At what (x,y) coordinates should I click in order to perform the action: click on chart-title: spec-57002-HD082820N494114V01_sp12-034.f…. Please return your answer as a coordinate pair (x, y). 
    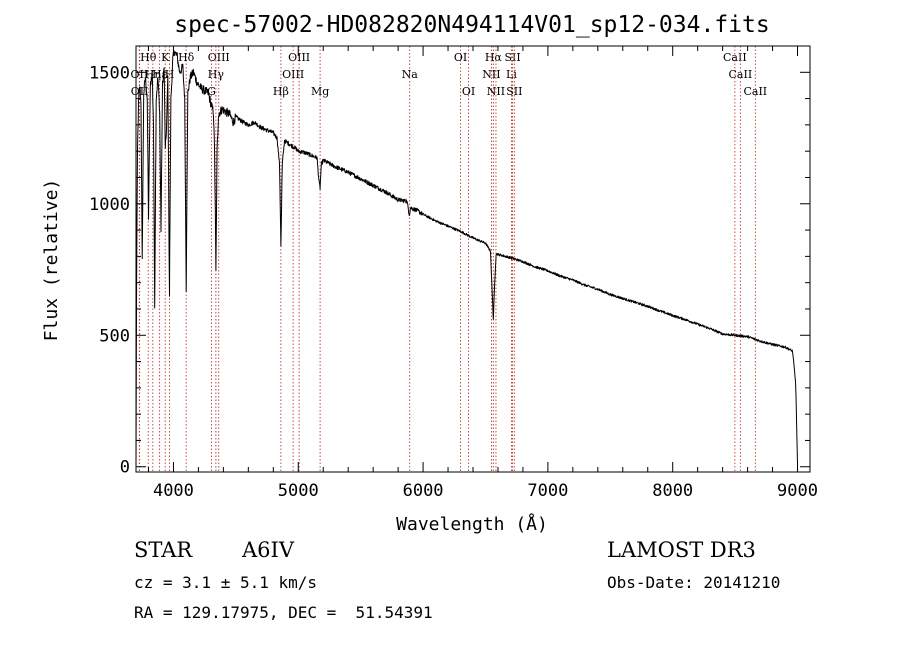
    Looking at the image, I should click on (471, 25).